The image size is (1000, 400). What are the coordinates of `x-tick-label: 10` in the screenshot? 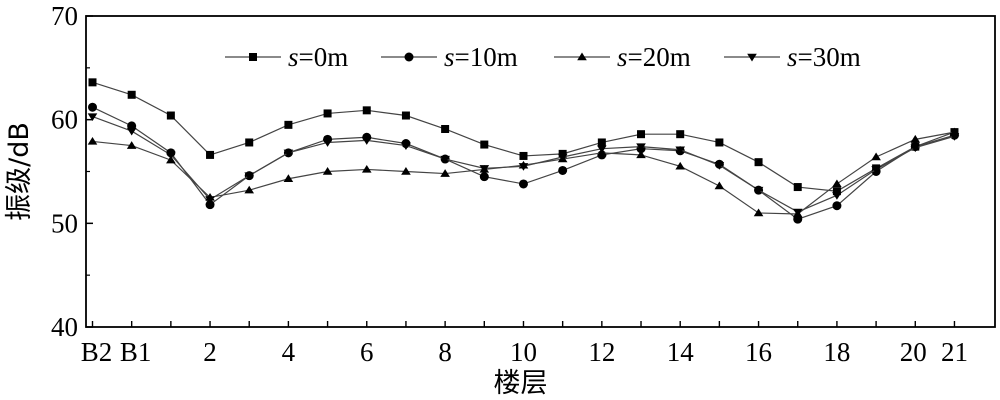 It's located at (523, 352).